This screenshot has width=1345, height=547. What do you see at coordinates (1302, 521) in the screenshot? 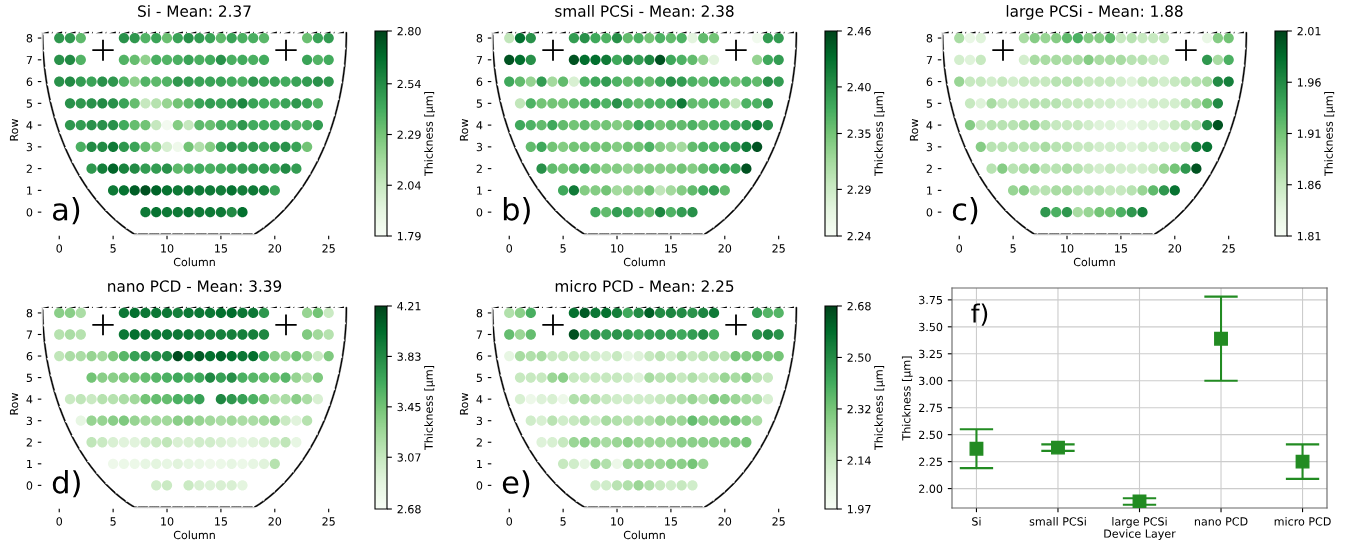
I see `x-tick-label: micro PCD` at bounding box center [1302, 521].